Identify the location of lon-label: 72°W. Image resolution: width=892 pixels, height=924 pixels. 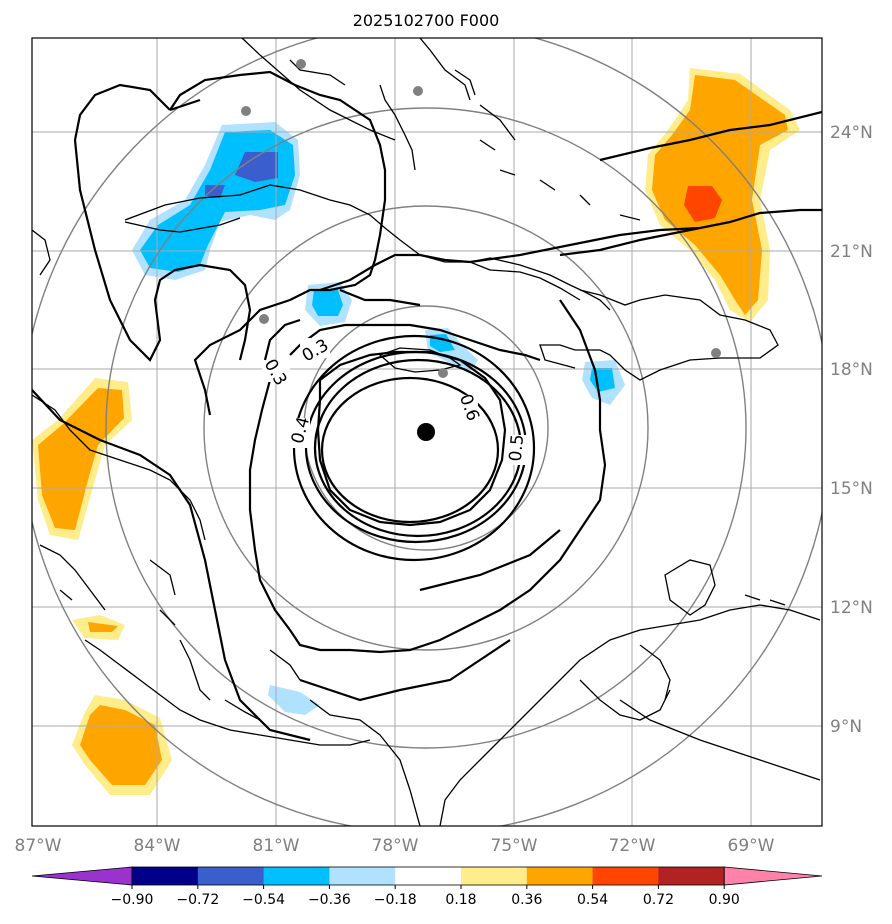
(632, 846).